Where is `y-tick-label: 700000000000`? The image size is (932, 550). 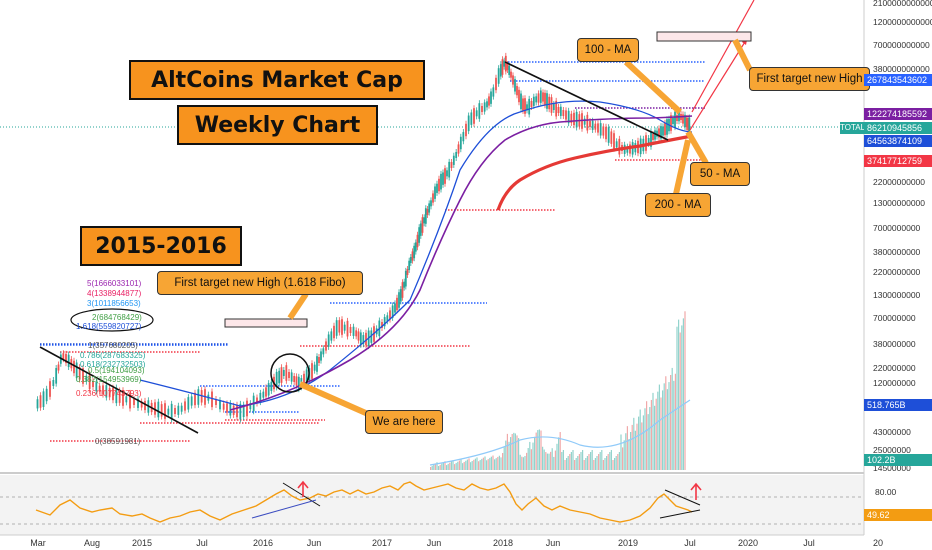
y-tick-label: 700000000000 is located at coordinates (901, 45).